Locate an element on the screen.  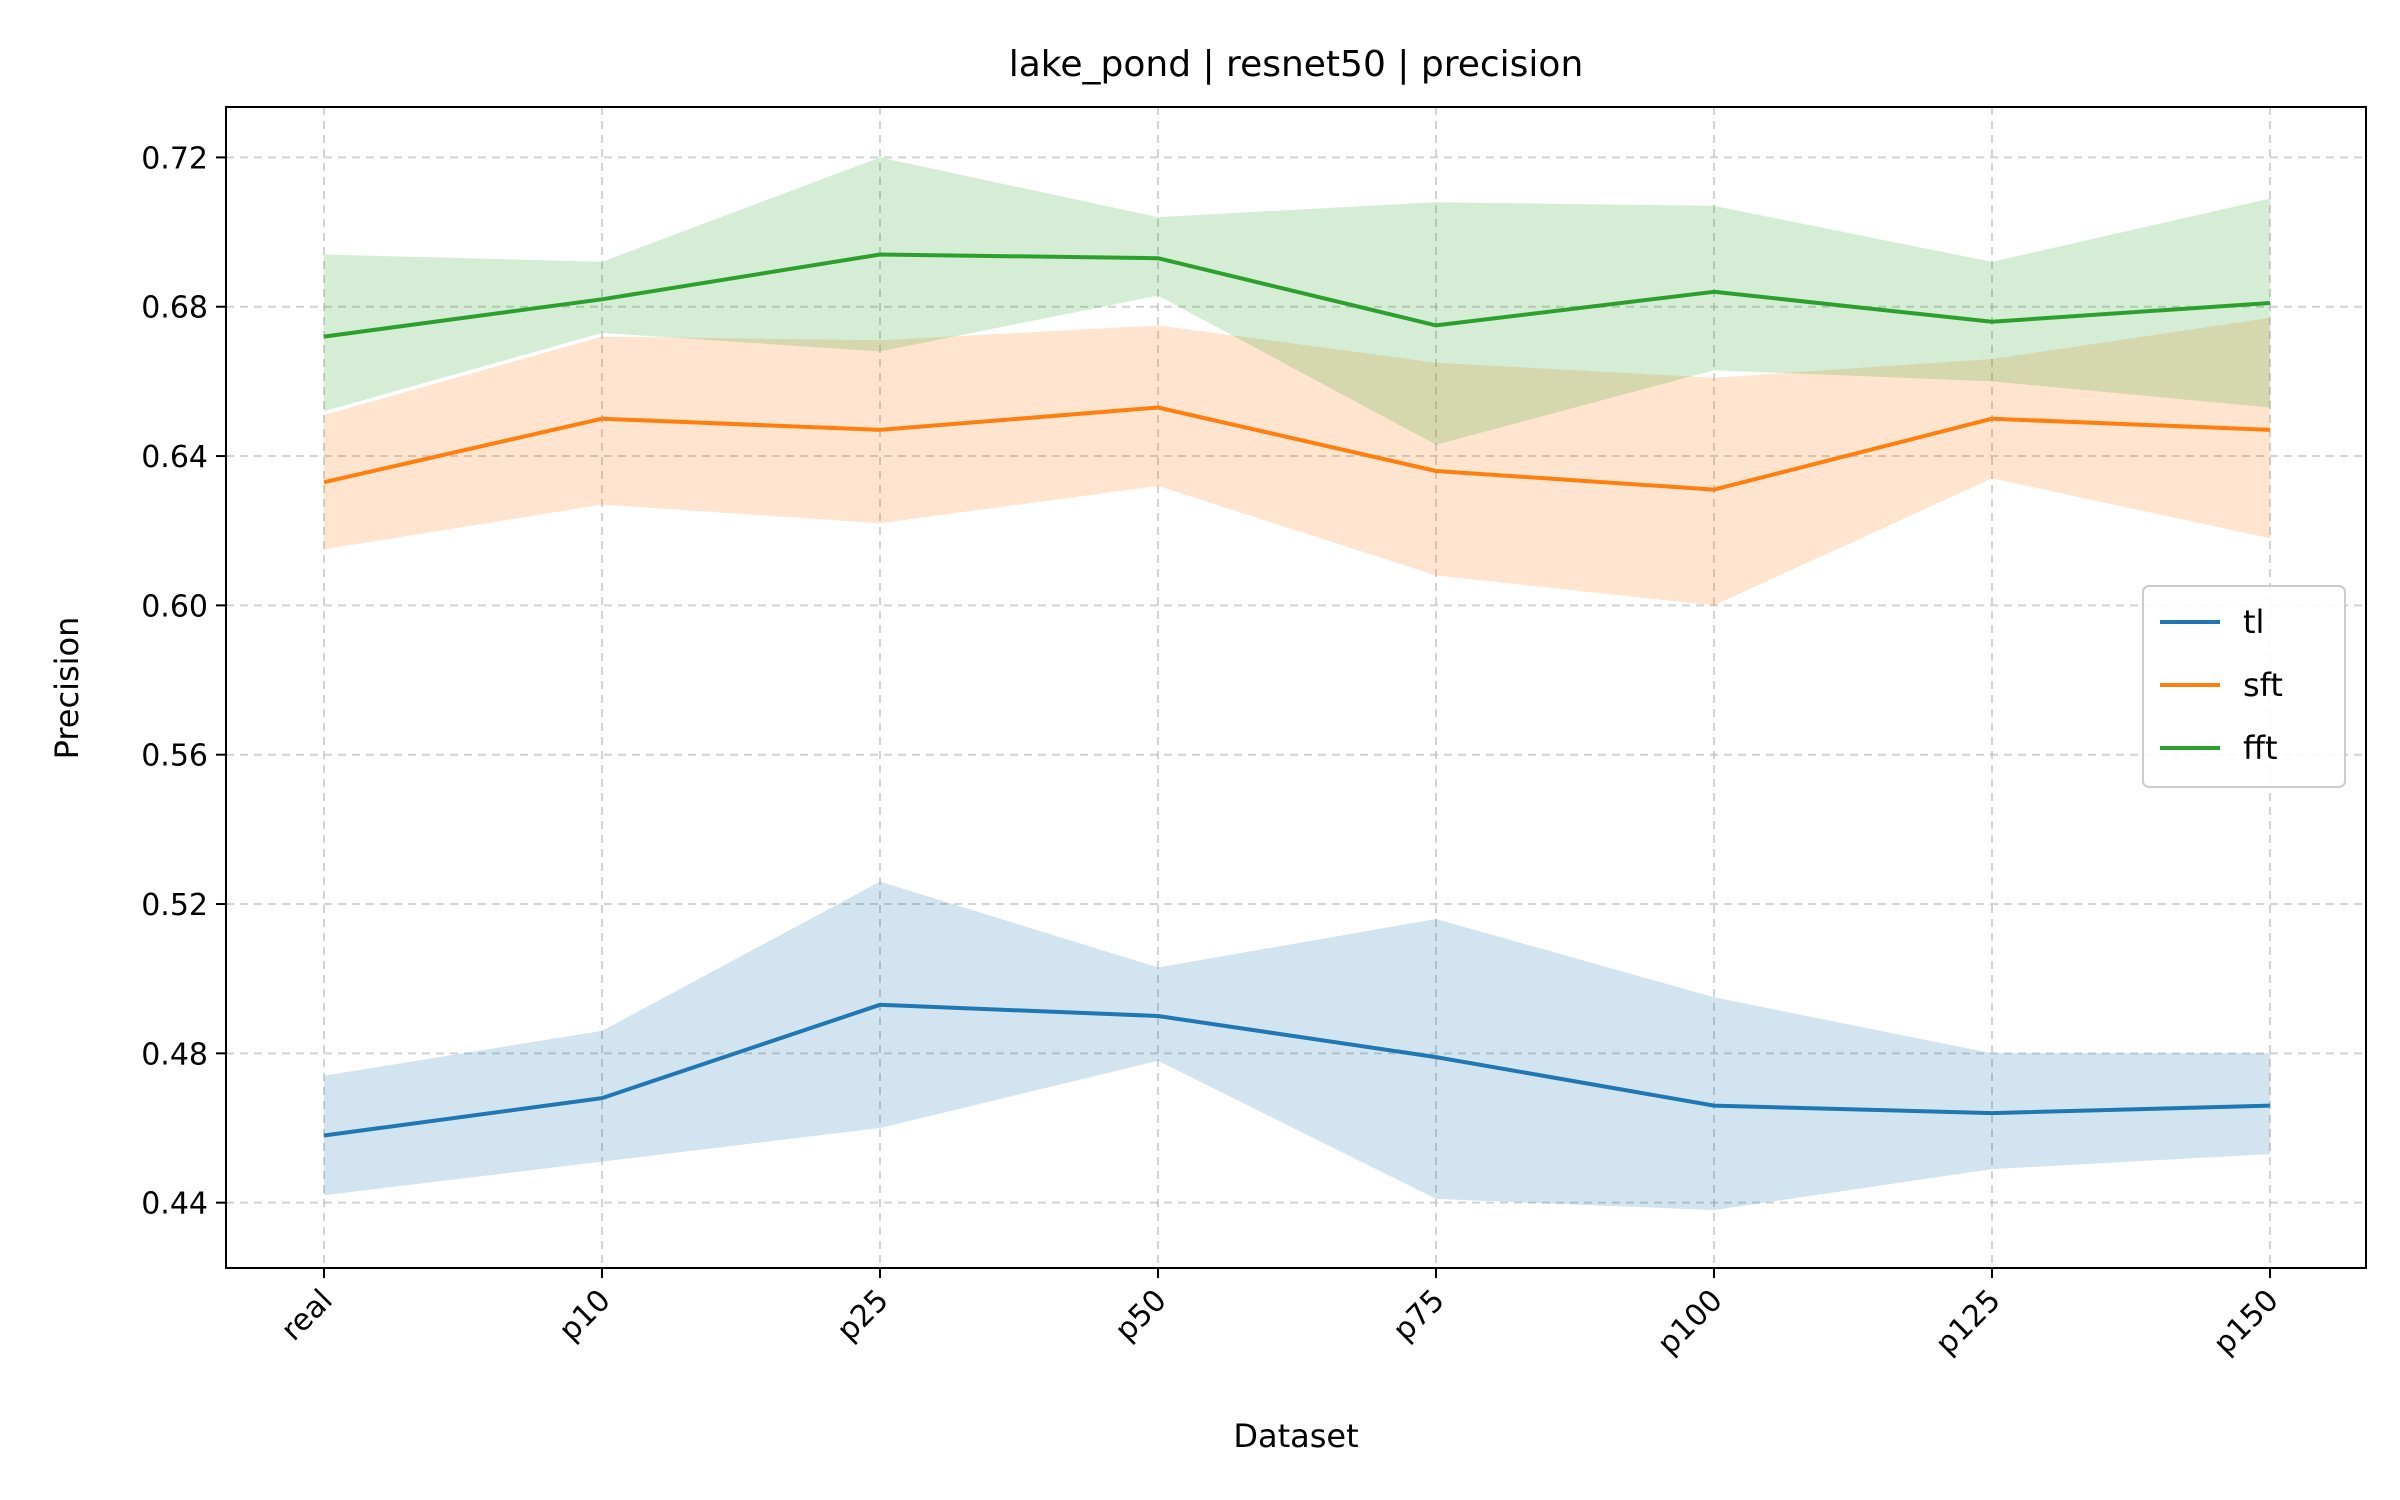
y-axis-ticks: 0.44 0.48 0.52 0.56 0.60 0.64 0.68 0.72 is located at coordinates (183, 681).